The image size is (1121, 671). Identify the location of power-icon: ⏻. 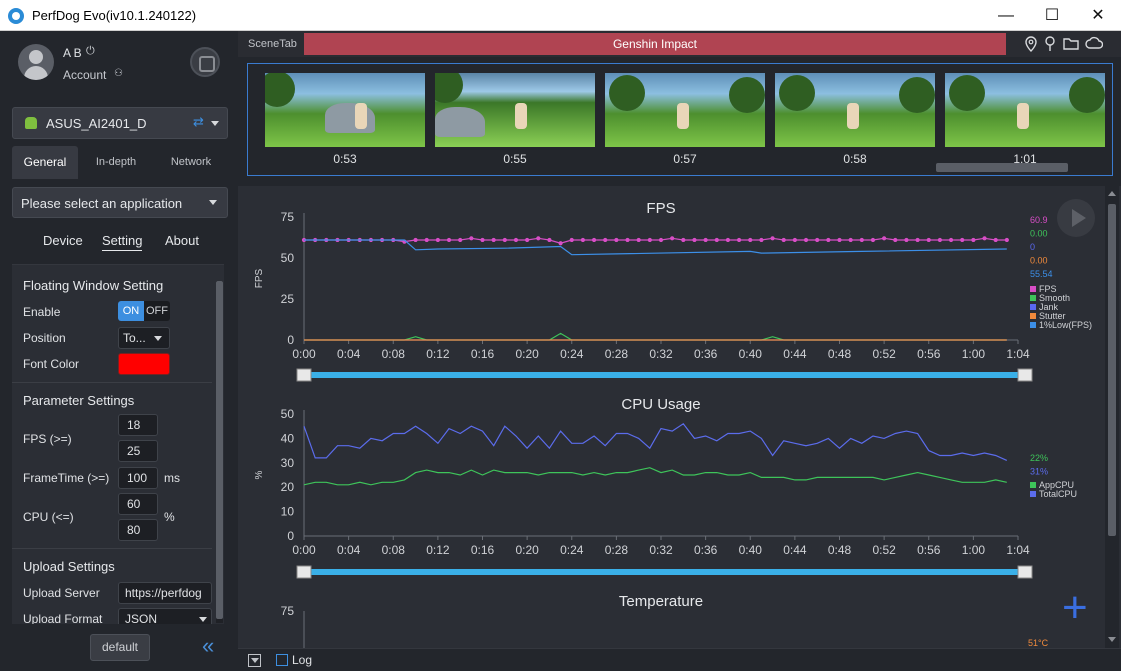
(90, 51).